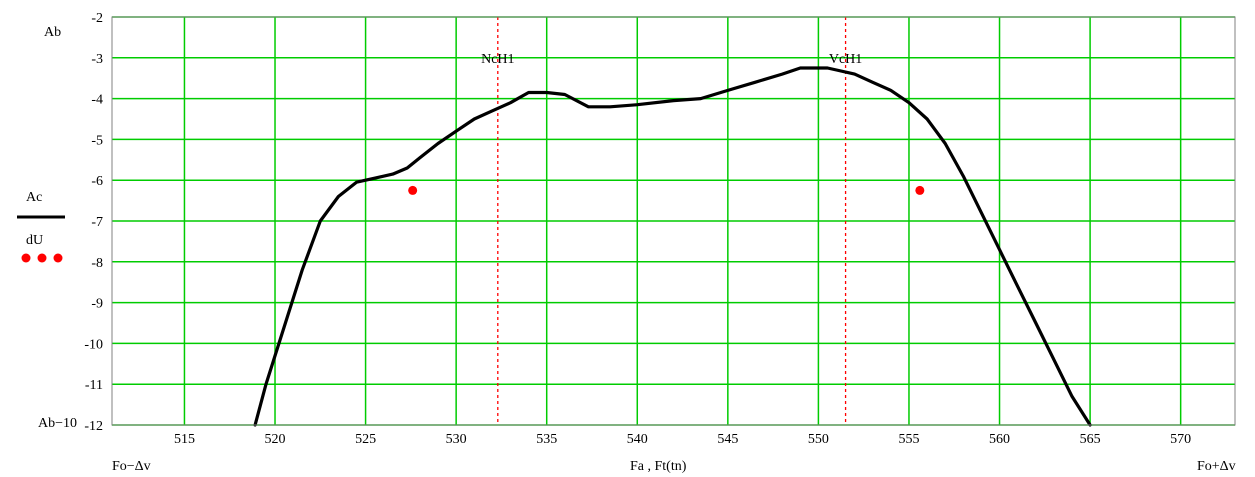 This screenshot has height=477, width=1255. What do you see at coordinates (97, 222) in the screenshot?
I see `y-tick-label: -7` at bounding box center [97, 222].